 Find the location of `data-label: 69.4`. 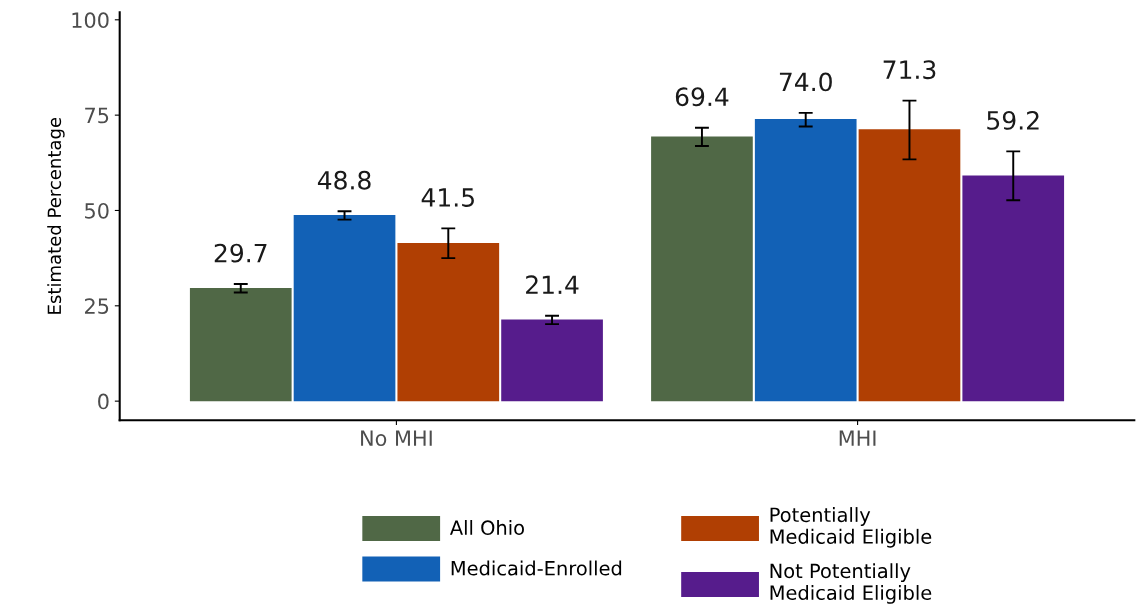

data-label: 69.4 is located at coordinates (702, 97).